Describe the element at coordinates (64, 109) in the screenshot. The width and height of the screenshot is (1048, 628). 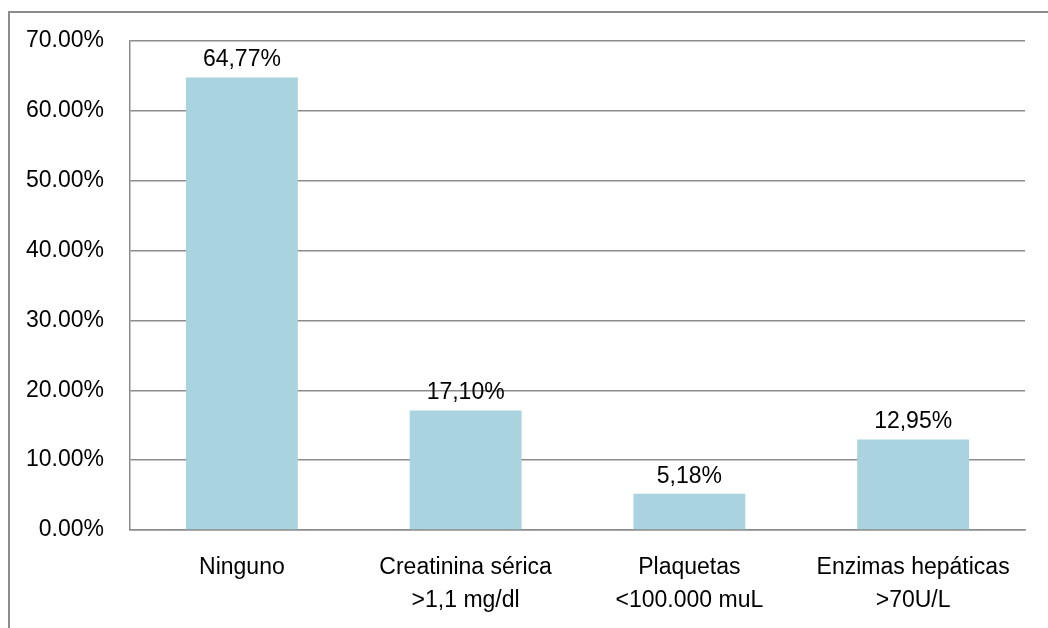
I see `y-tick-label: 60.00%` at that location.